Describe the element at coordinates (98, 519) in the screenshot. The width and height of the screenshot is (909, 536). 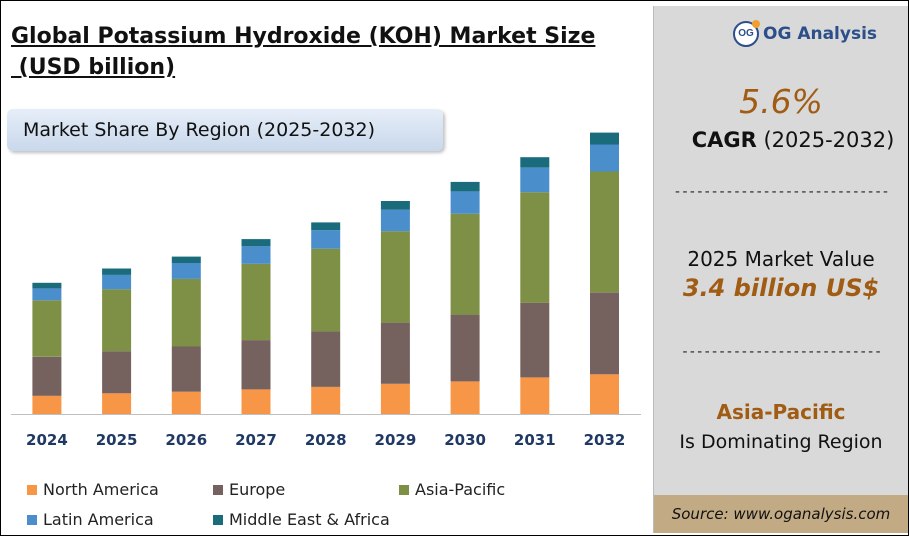
I see `legend-label: Latin America` at that location.